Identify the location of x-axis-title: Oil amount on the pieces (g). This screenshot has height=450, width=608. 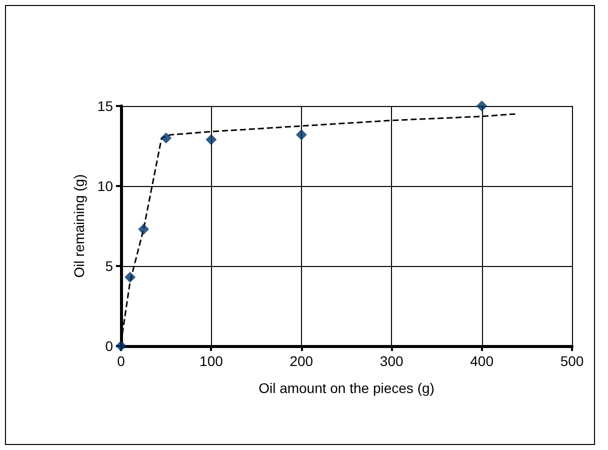
(346, 388).